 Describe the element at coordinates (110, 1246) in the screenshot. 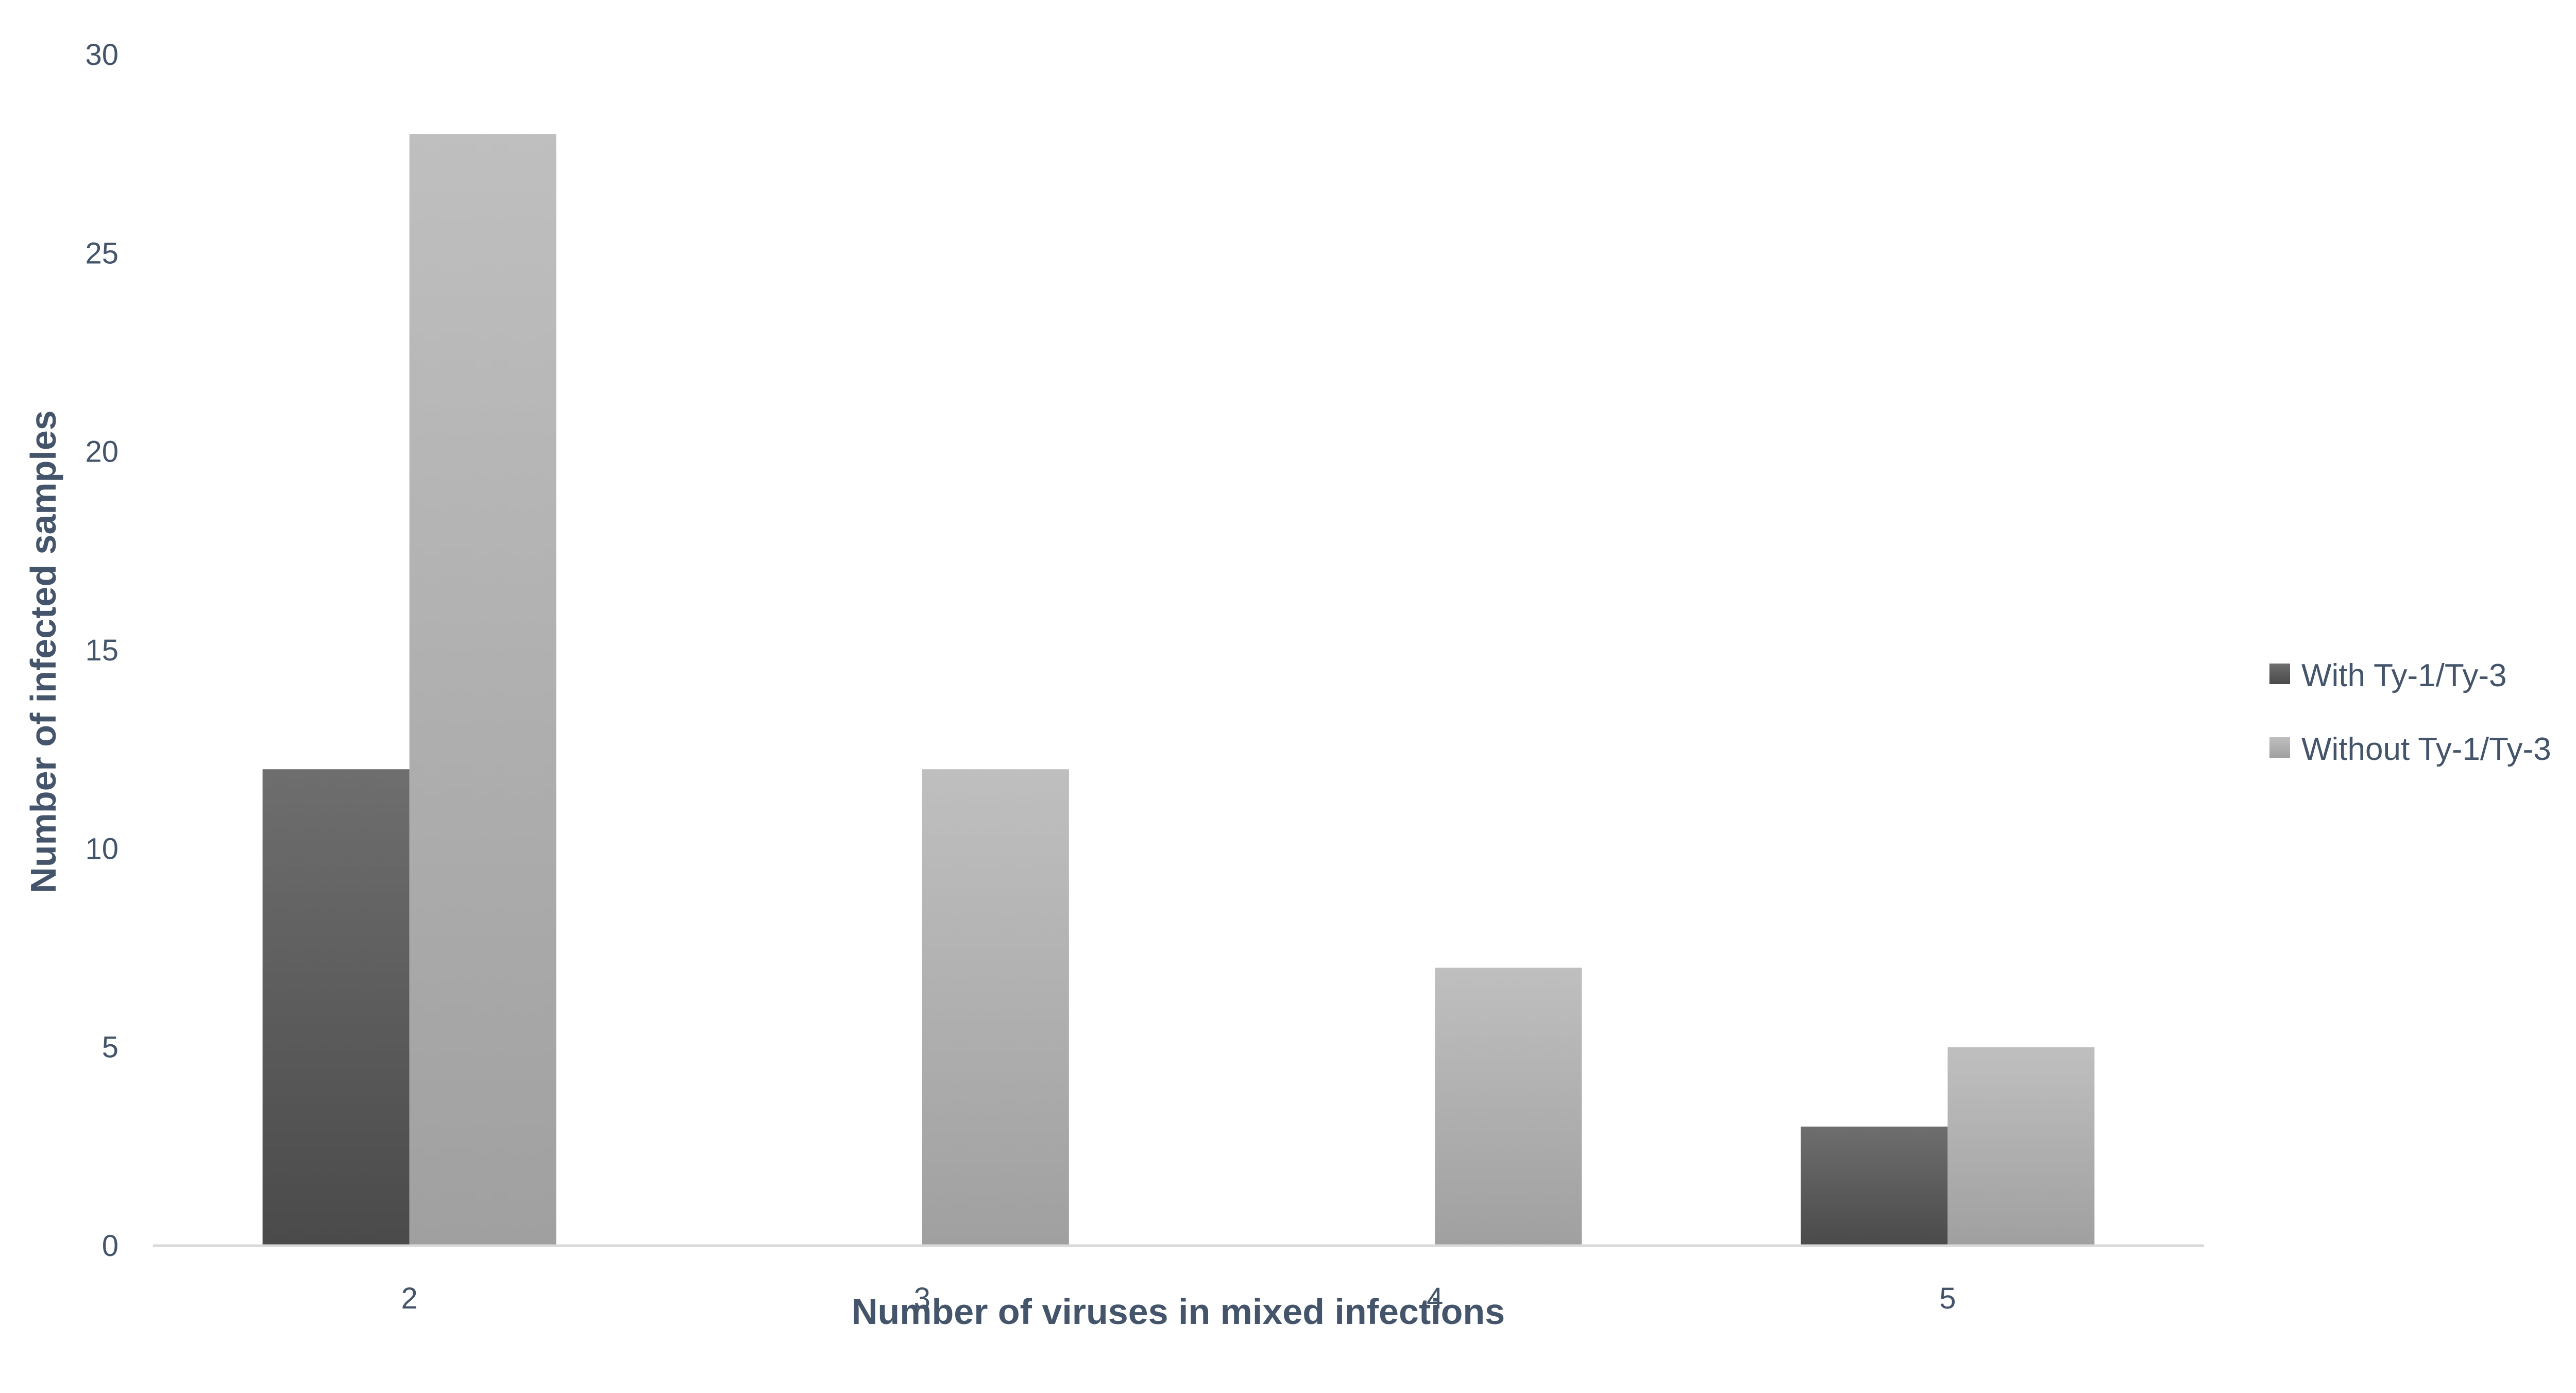

I see `y-tick-label: 0` at that location.